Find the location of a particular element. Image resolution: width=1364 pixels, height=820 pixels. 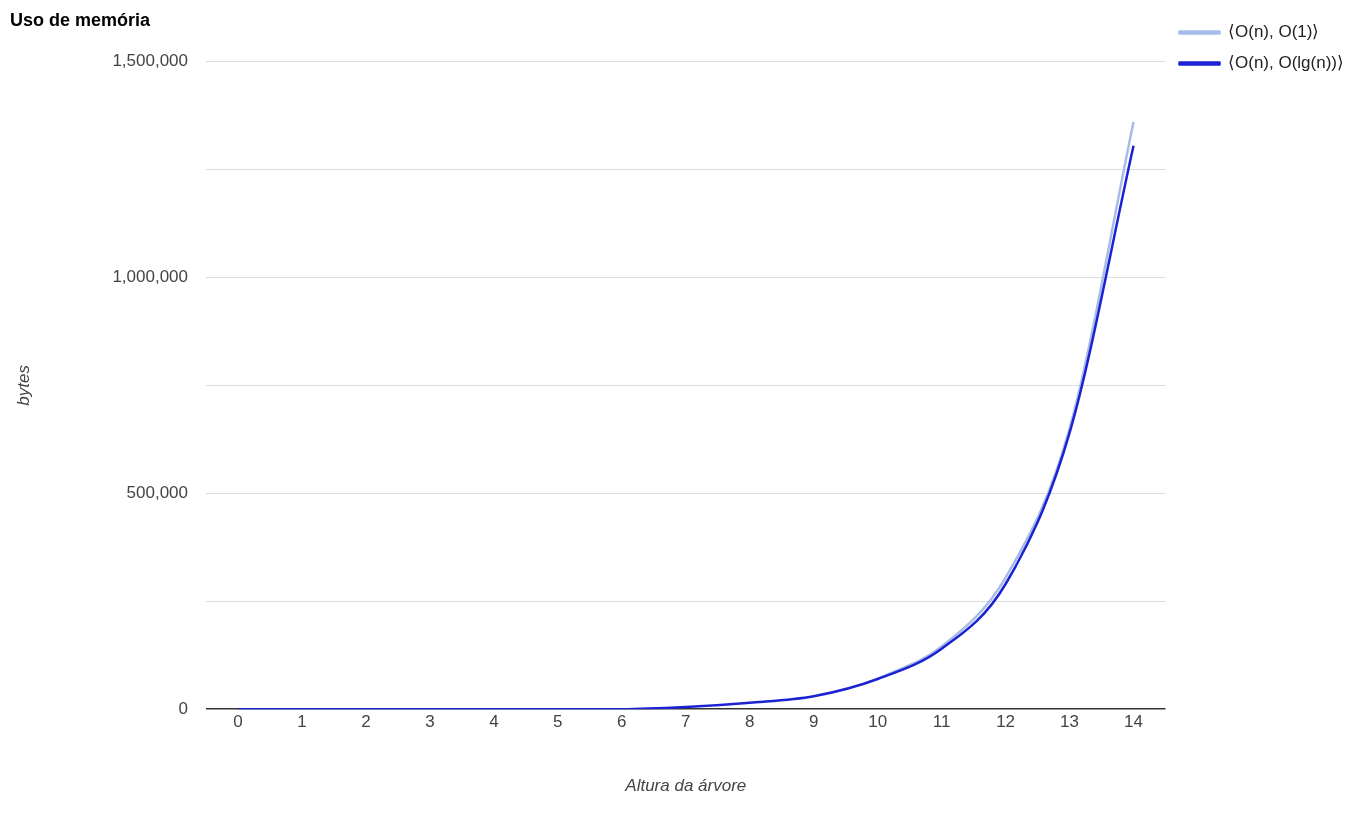

x-tick-label: 6 is located at coordinates (622, 722).